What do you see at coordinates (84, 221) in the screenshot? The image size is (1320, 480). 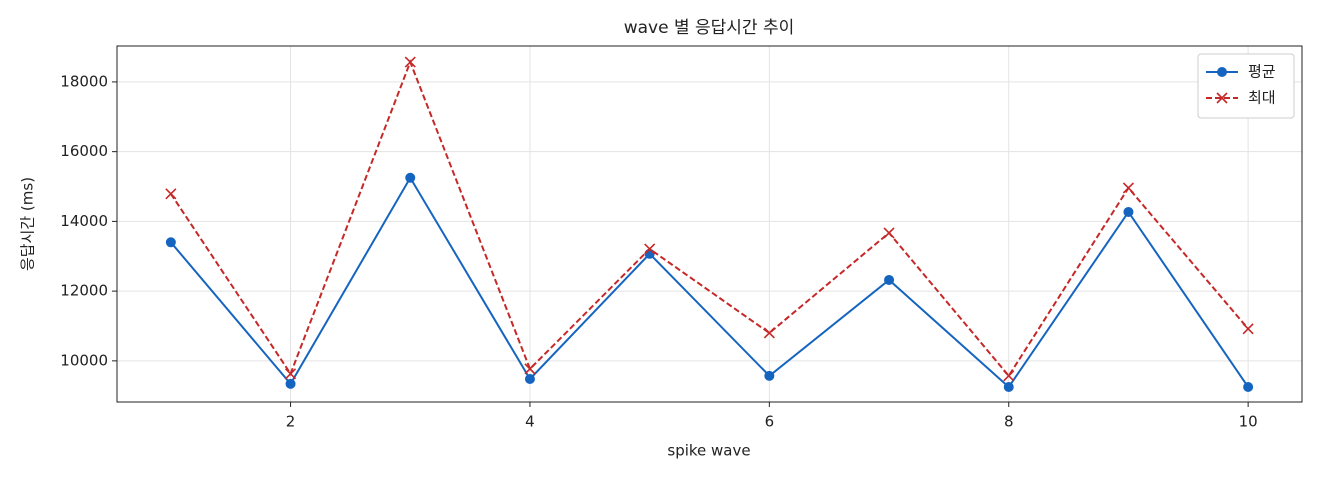 I see `y-tick-label: 14000` at bounding box center [84, 221].